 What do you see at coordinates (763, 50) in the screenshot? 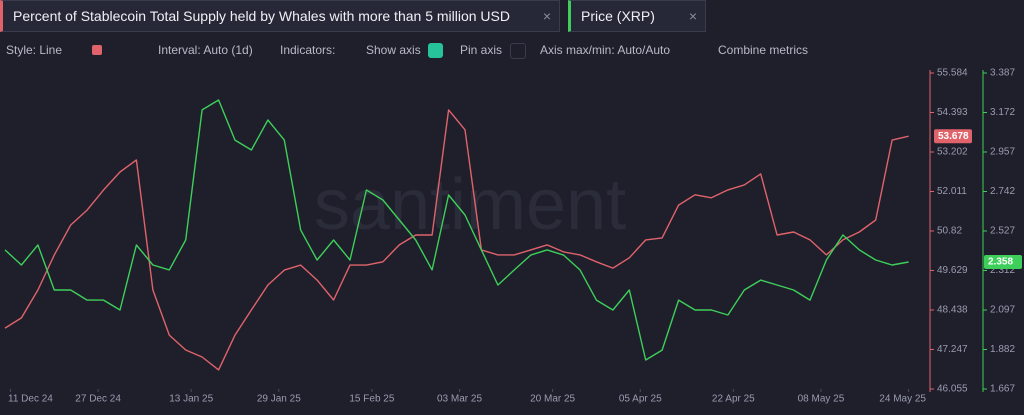
I see `combine-metrics: Combine metrics` at bounding box center [763, 50].